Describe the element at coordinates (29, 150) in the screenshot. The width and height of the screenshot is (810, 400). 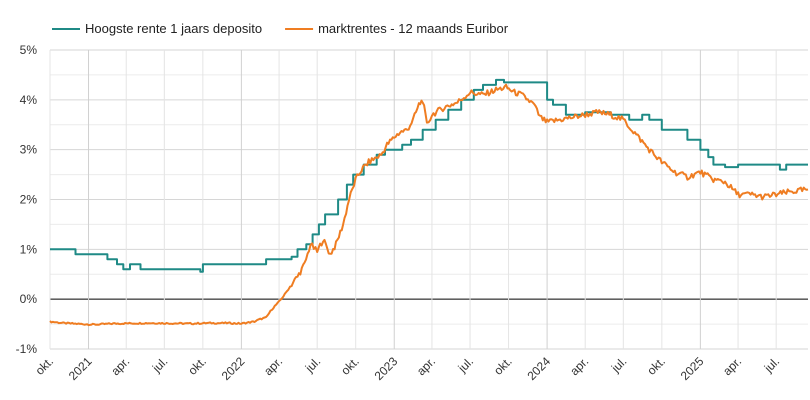
I see `y-tick-label: 3%` at that location.